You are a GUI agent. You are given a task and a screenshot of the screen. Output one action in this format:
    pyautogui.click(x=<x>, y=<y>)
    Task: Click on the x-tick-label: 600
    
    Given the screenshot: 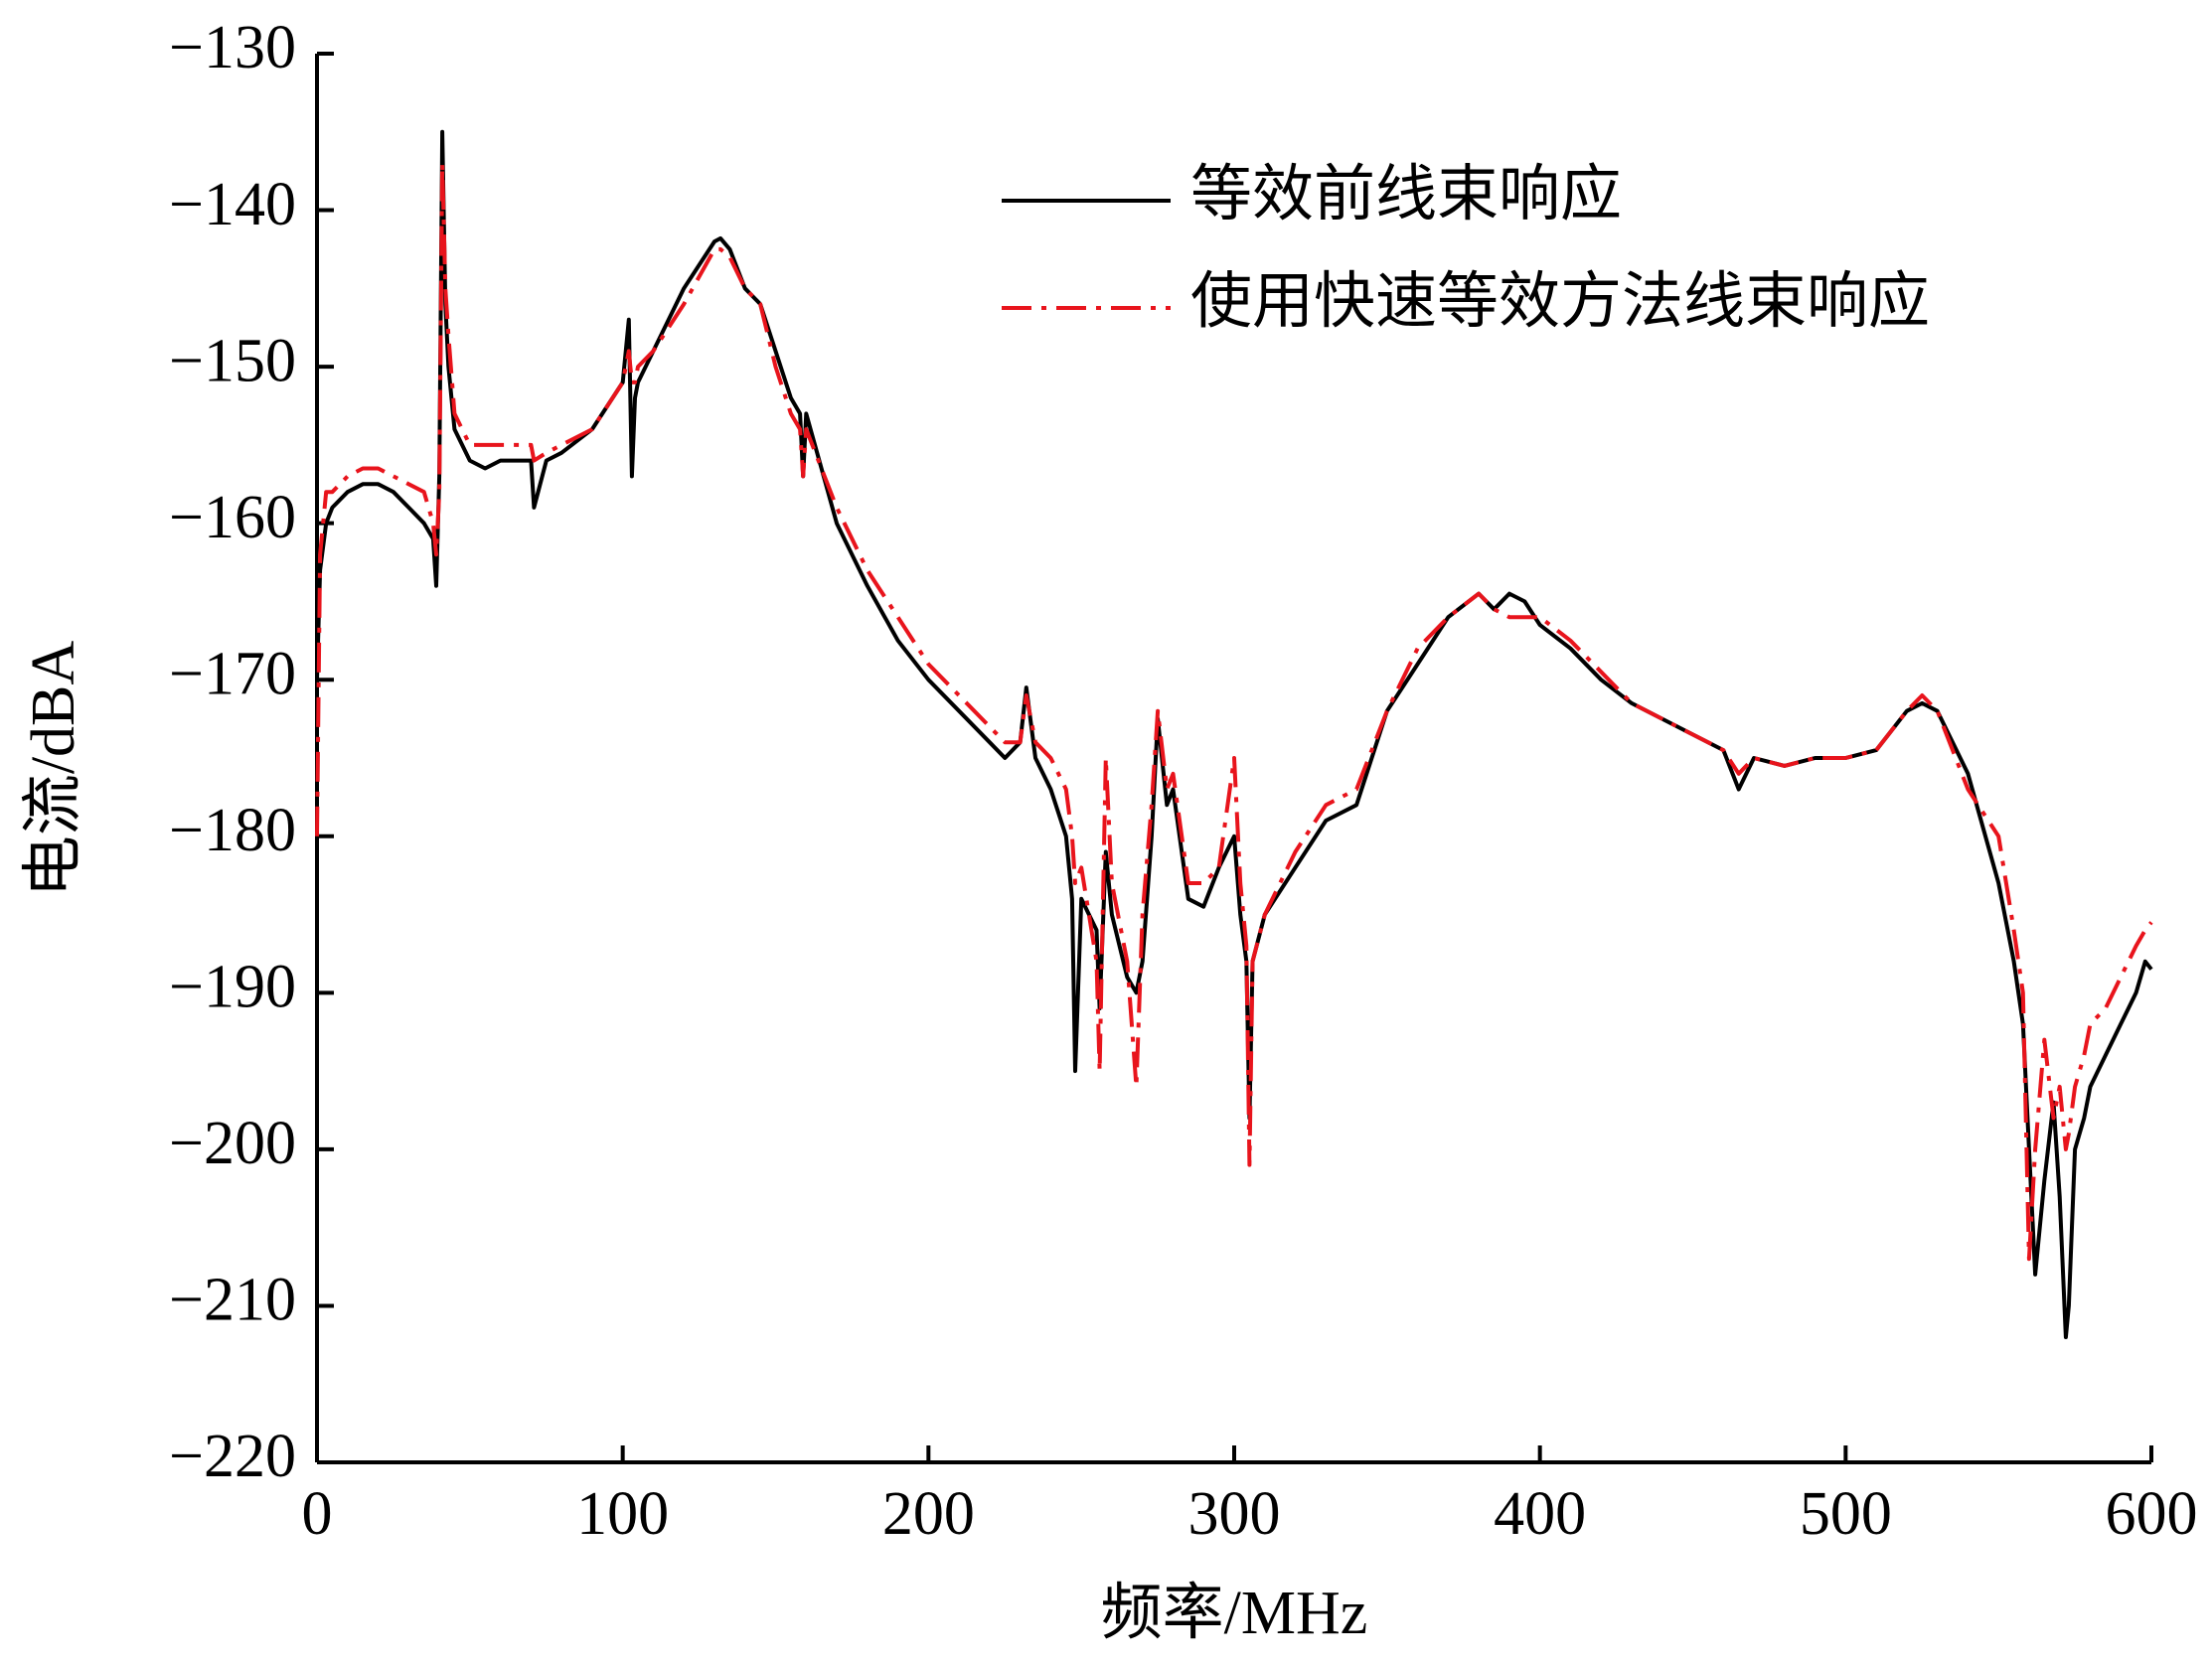 What is the action you would take?
    pyautogui.click(x=2152, y=1514)
    